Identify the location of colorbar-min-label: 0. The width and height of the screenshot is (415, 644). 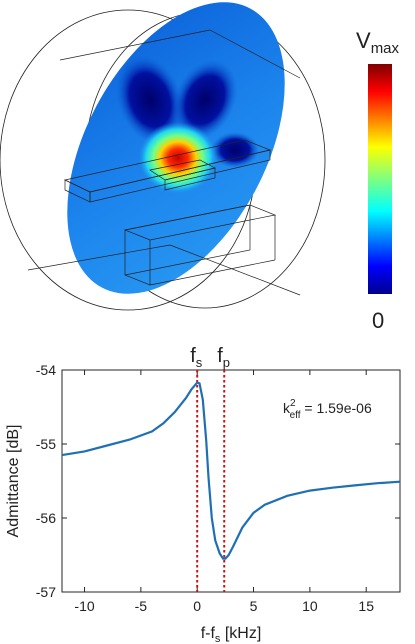
(378, 320).